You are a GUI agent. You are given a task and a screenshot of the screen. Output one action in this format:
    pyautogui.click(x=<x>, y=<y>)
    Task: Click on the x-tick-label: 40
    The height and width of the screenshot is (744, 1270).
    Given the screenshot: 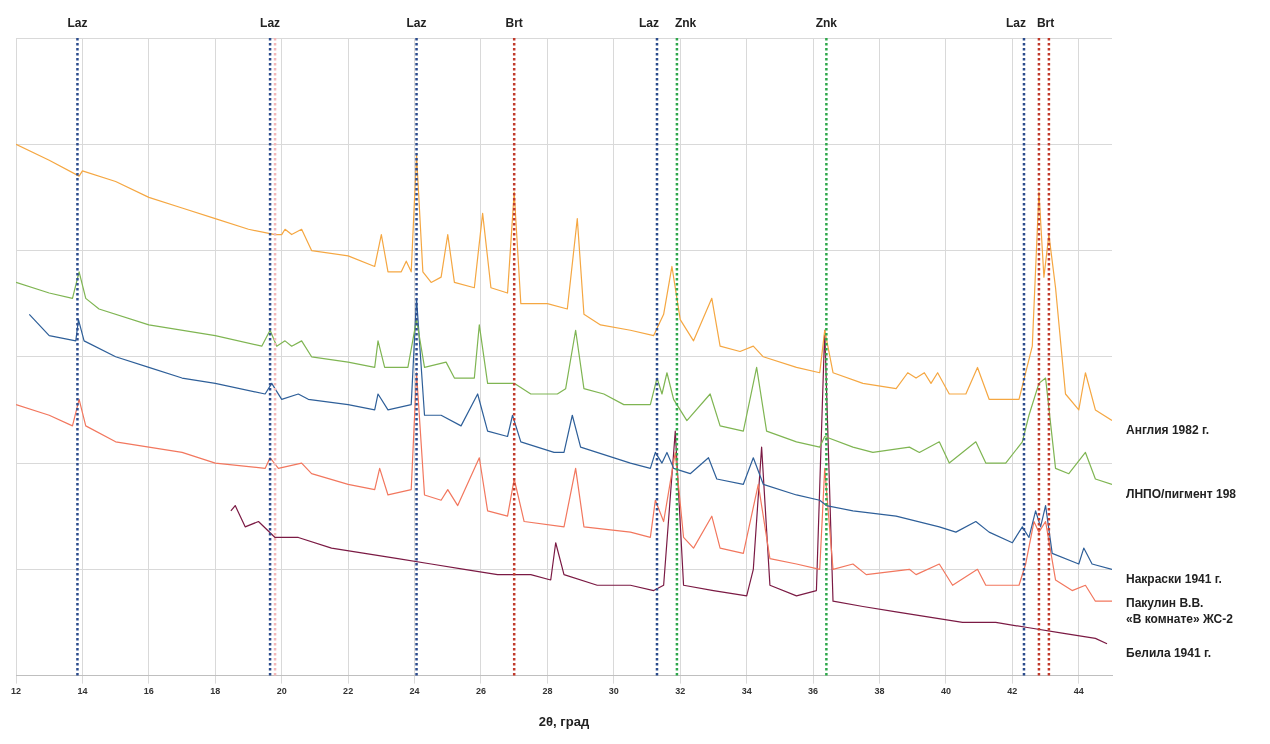 What is the action you would take?
    pyautogui.click(x=945, y=691)
    